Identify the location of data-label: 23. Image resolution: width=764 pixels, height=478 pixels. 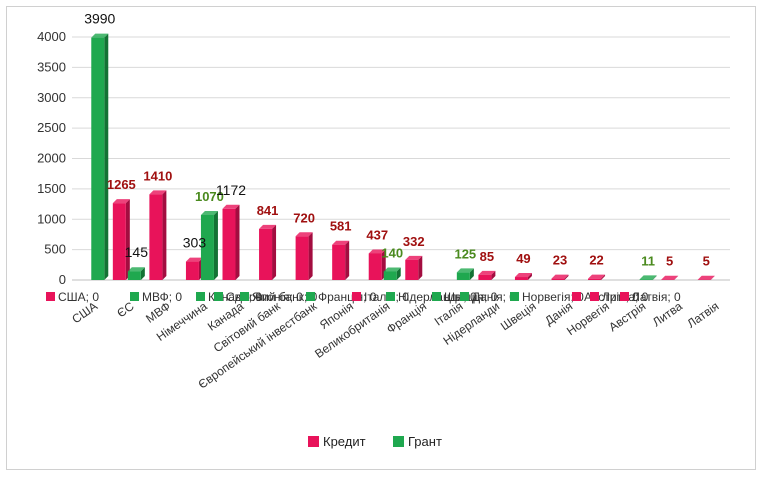
(560, 260).